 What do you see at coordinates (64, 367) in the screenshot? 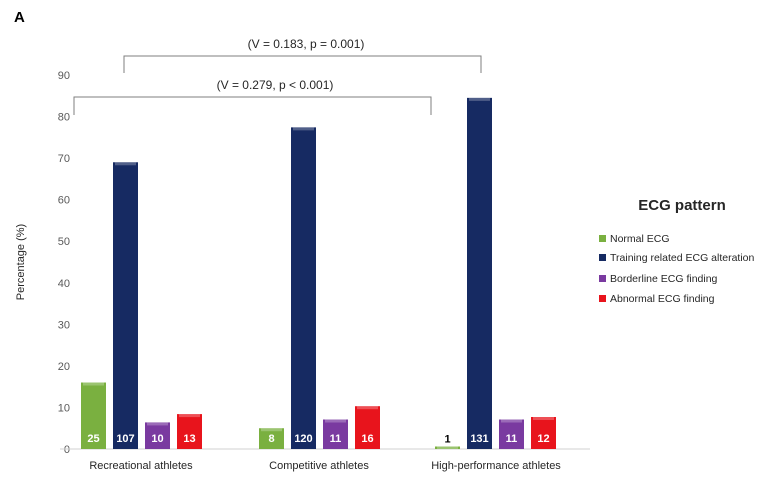
I see `y-tick-label: 20` at bounding box center [64, 367].